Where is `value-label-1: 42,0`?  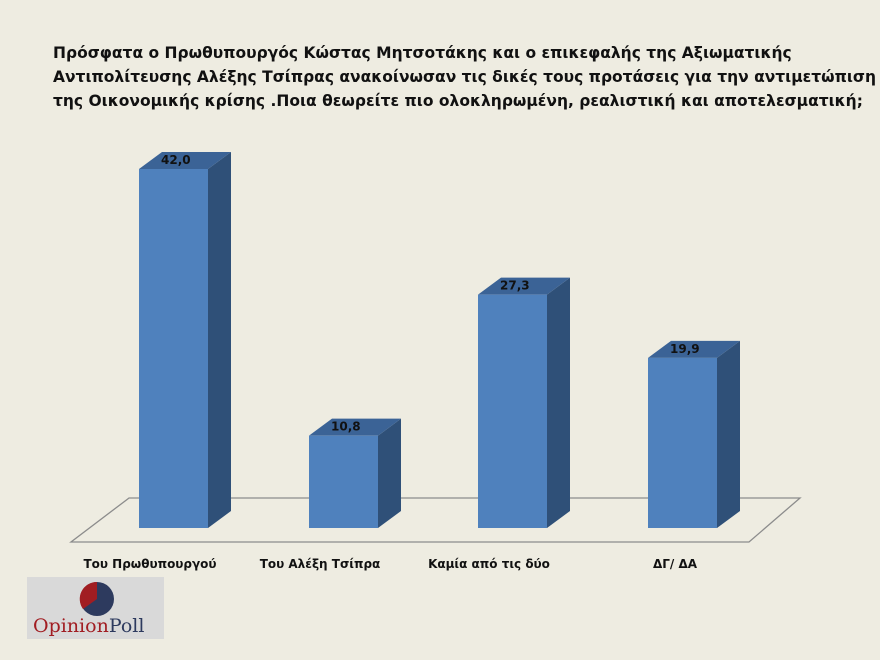
value-label-1: 42,0 is located at coordinates (176, 160).